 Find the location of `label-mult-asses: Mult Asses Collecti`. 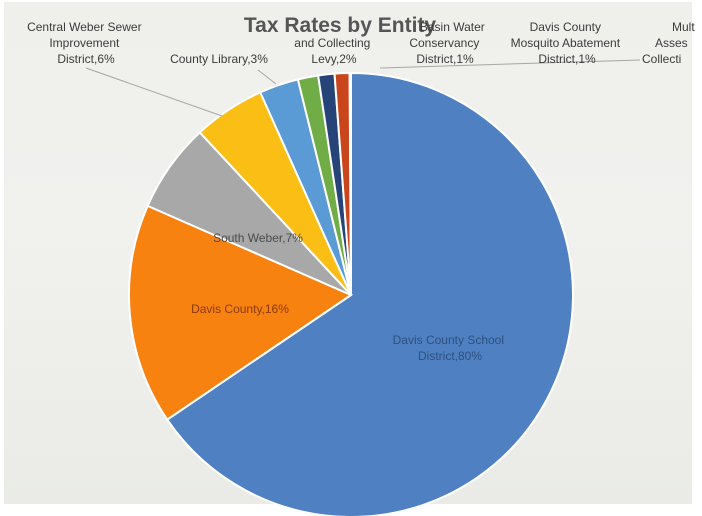

label-mult-asses: Mult Asses Collecti is located at coordinates (670, 43).